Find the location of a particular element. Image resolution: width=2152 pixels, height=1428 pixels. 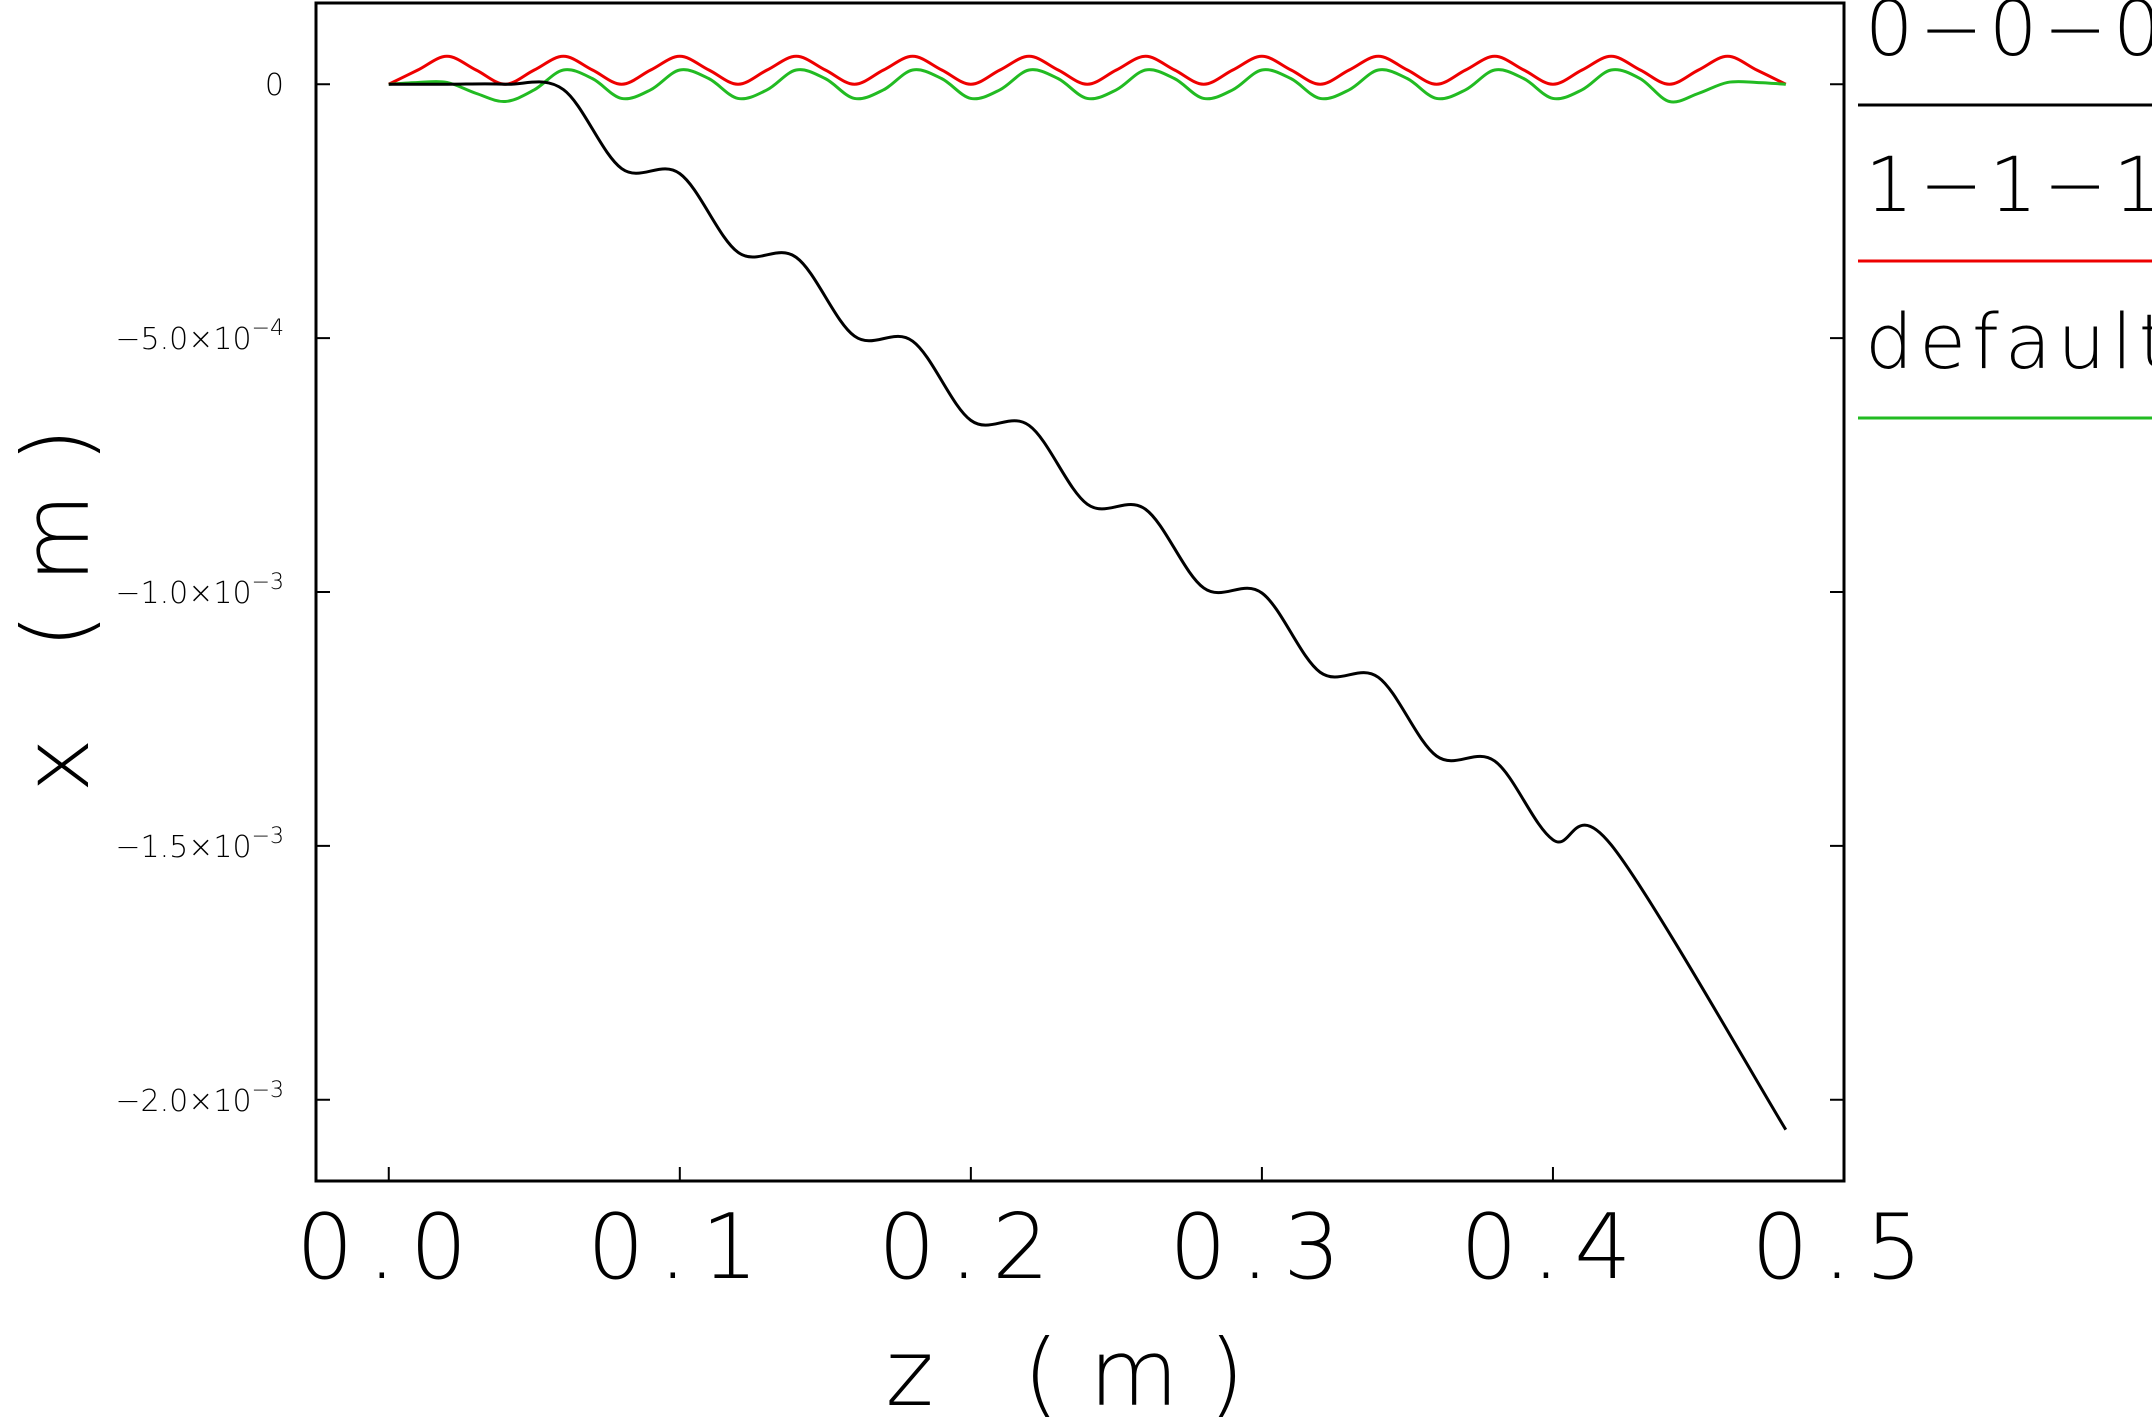

y-tick-label: −5.0×10⁻⁴ is located at coordinates (199, 336).